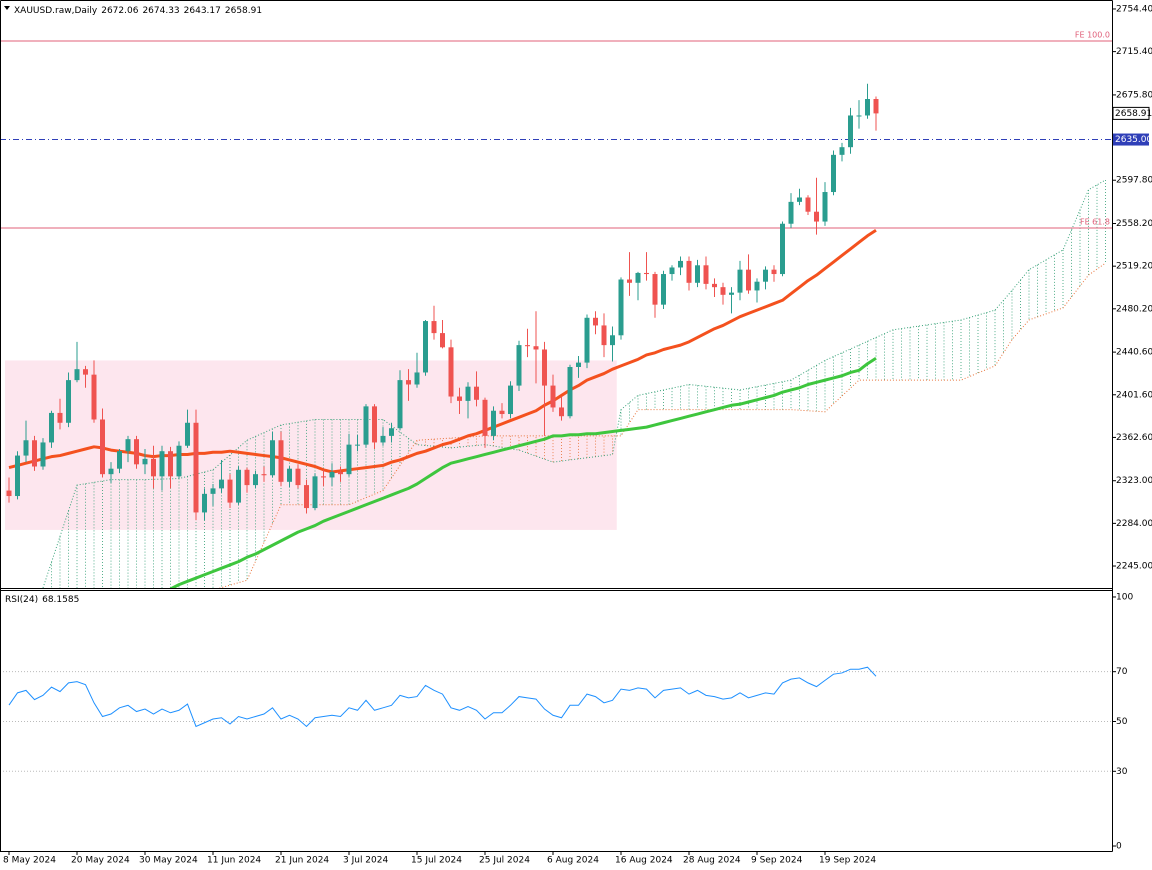 Image resolution: width=1152 pixels, height=870 pixels. What do you see at coordinates (302, 861) in the screenshot?
I see `x-tick-label: 21 Jun 2024` at bounding box center [302, 861].